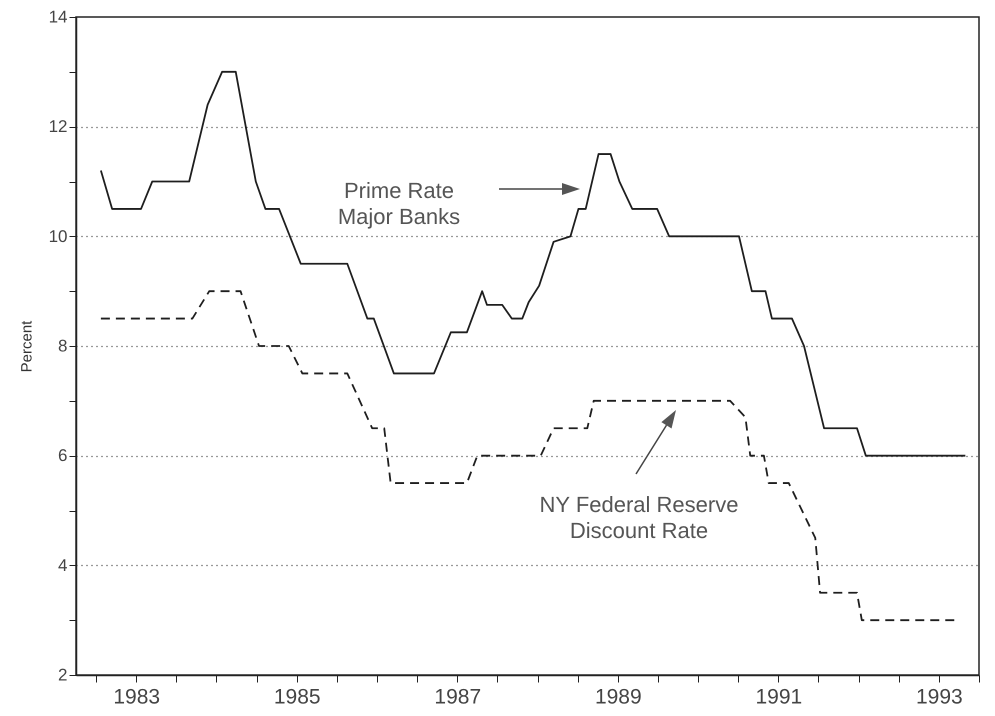 Image resolution: width=995 pixels, height=716 pixels. Describe the element at coordinates (63, 565) in the screenshot. I see `y-tick-label: 4` at that location.